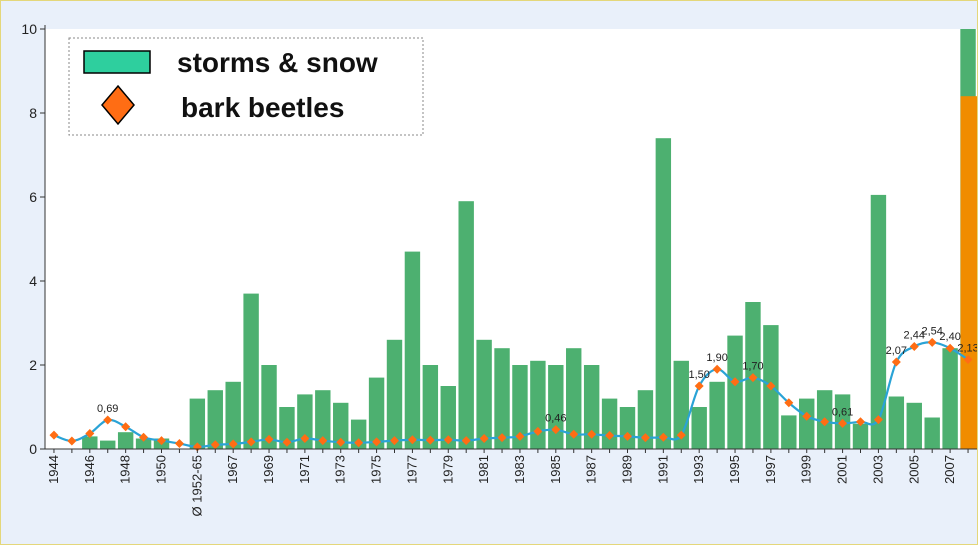 Image resolution: width=978 pixels, height=545 pixels. Describe the element at coordinates (89, 469) in the screenshot. I see `x-tick-label: 1946` at that location.